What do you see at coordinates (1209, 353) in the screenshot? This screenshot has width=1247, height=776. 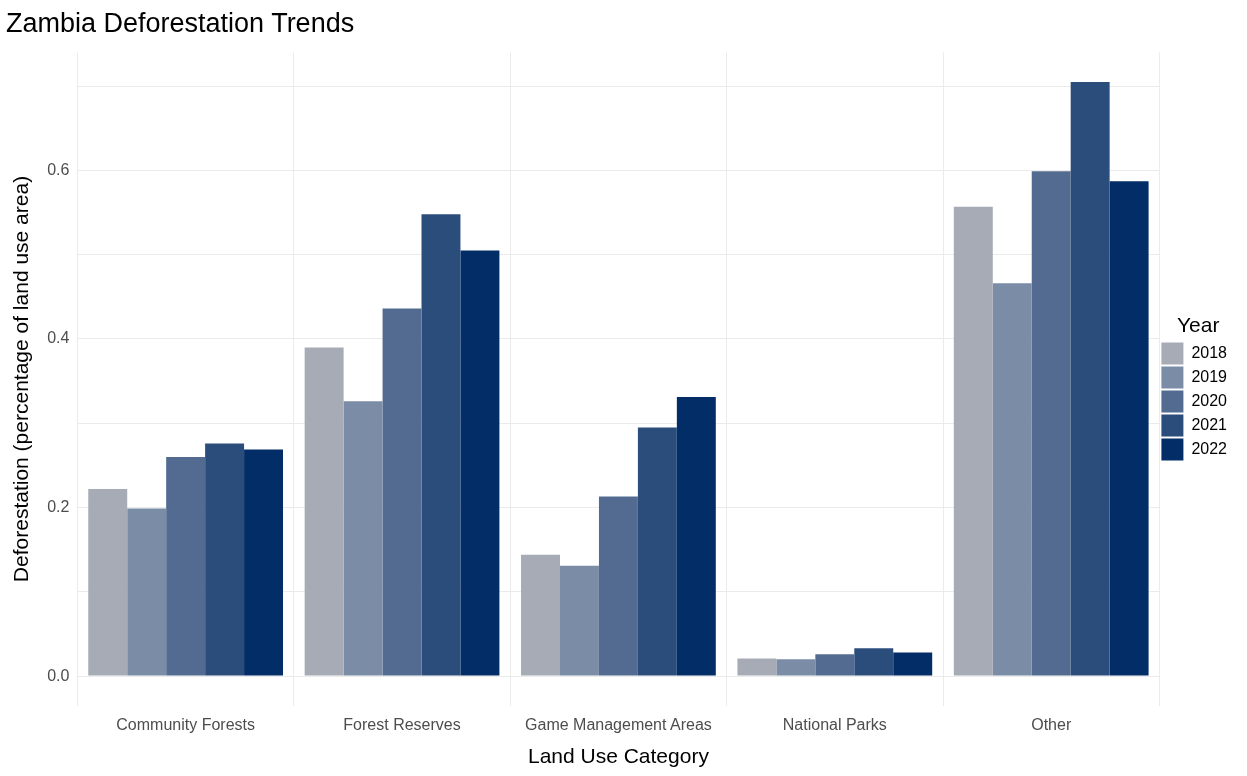 I see `legend-label: 2018` at bounding box center [1209, 353].